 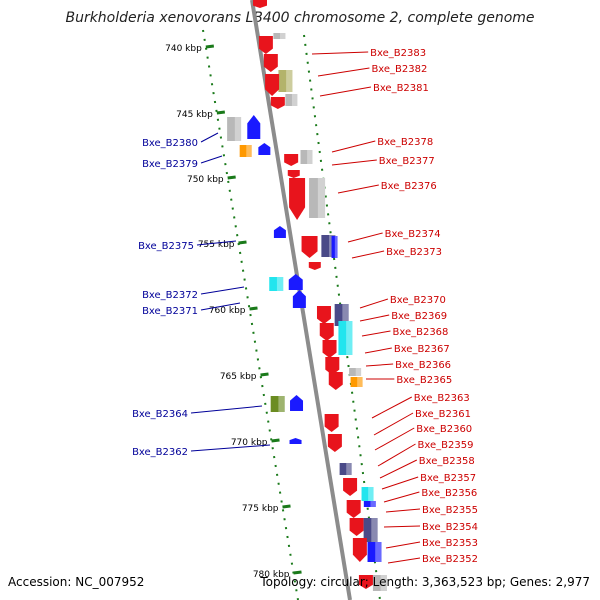 What do you see at coordinates (407, 161) in the screenshot?
I see `gene-label-forward: Bxe_B2377` at bounding box center [407, 161].